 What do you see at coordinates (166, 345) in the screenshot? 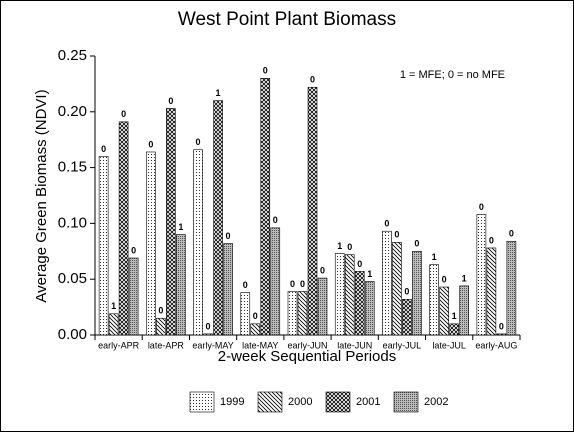
I see `x-tick-label: late-APR` at bounding box center [166, 345].